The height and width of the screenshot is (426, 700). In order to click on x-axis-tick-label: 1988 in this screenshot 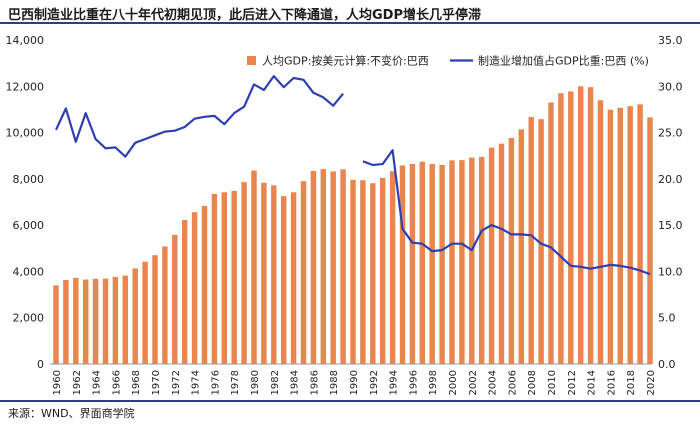, I will do `click(334, 382)`.